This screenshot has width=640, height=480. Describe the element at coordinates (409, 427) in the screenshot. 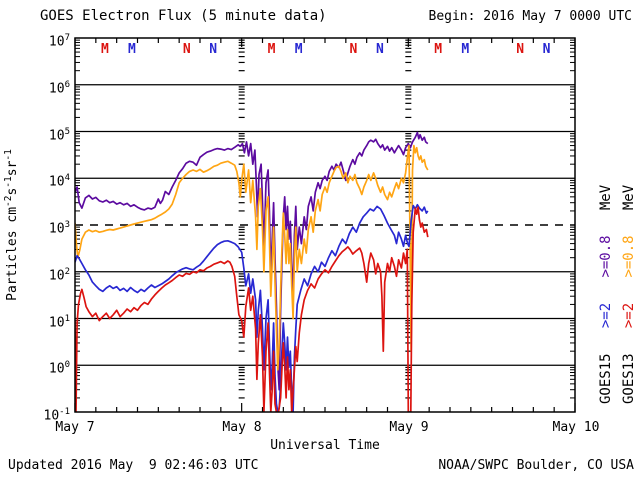

I see `x-tick-may9: May 9` at that location.